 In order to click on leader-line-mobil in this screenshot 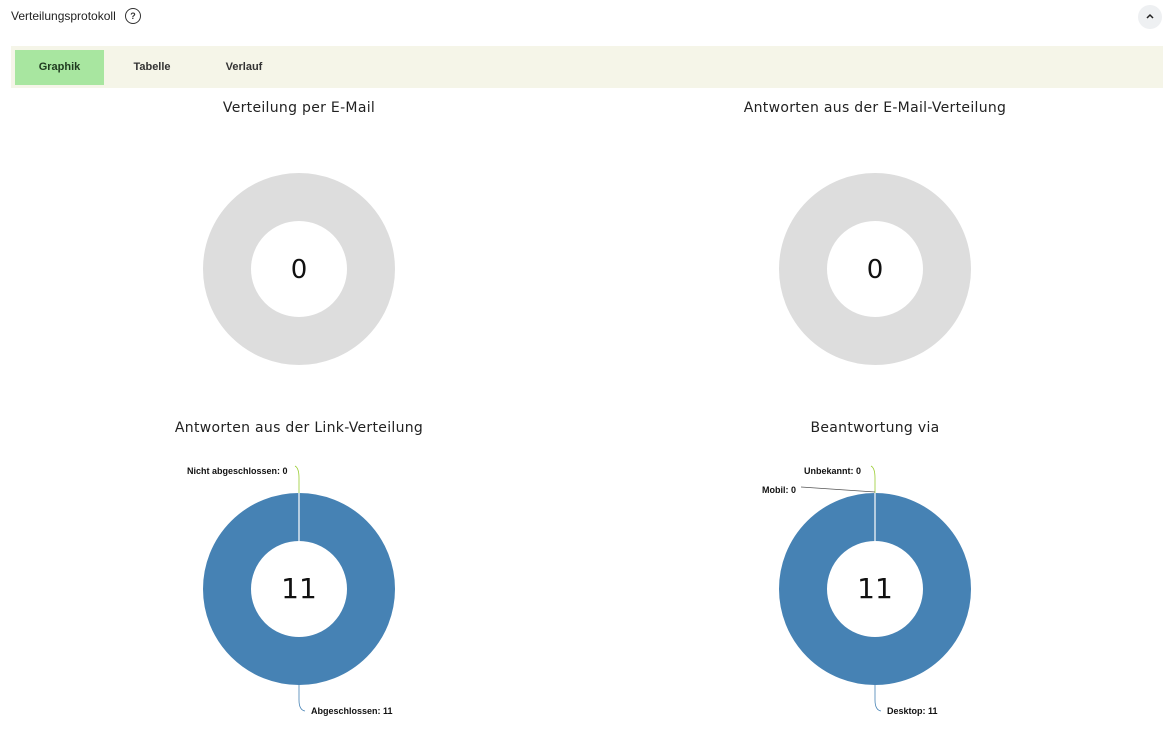, I will do `click(838, 489)`.